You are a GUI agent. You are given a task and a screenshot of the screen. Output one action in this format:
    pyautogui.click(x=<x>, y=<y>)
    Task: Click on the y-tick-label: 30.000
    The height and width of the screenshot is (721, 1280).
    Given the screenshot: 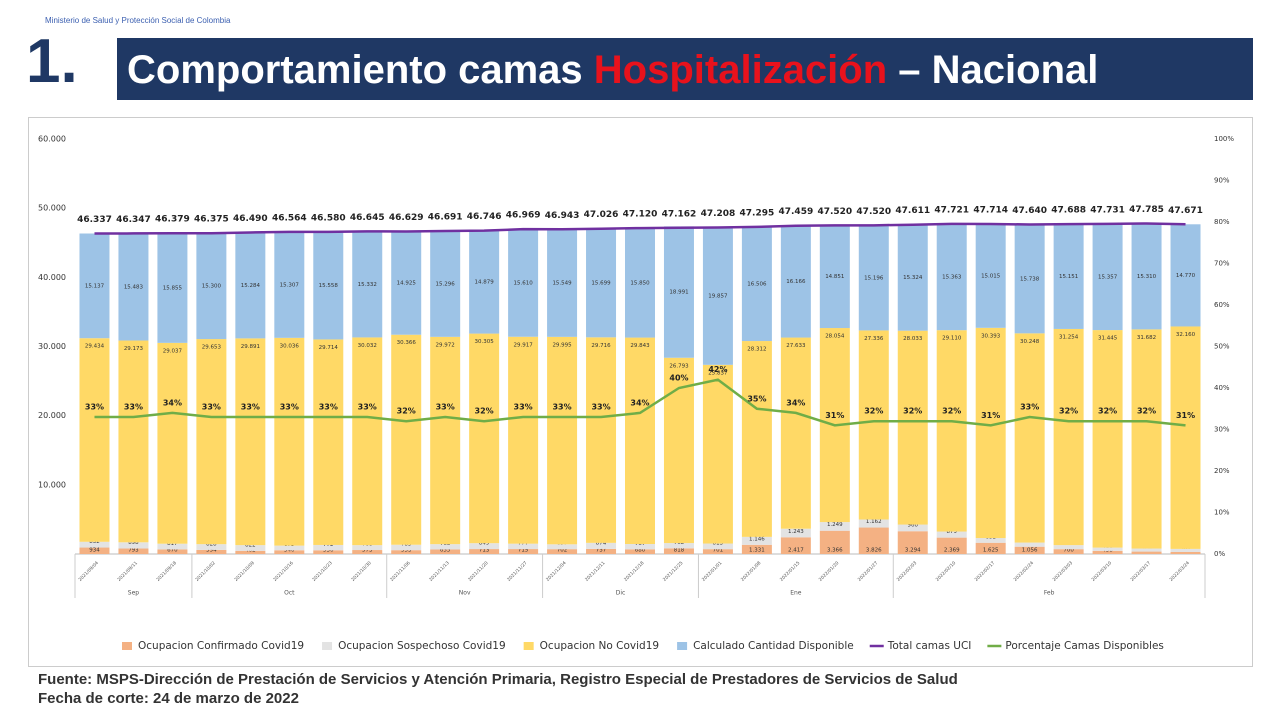 What is the action you would take?
    pyautogui.click(x=52, y=346)
    